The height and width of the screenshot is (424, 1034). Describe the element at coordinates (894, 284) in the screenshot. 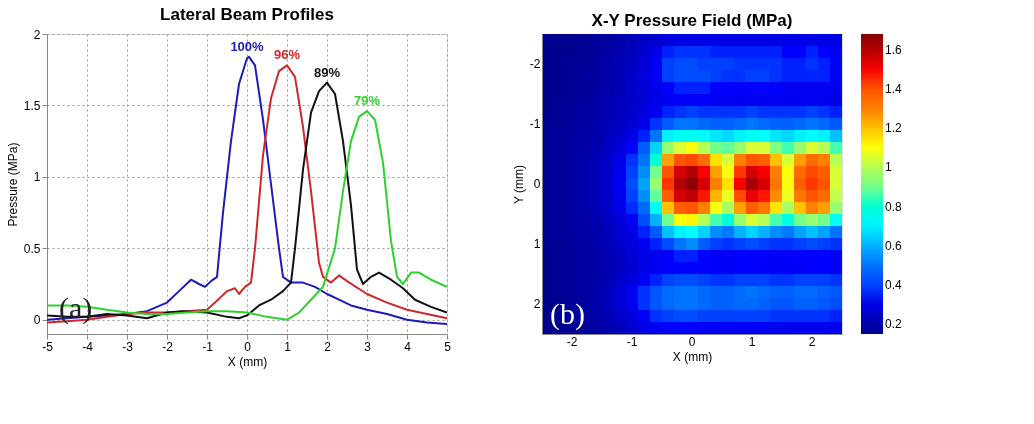

I see `color-bar-label: 0.4` at that location.